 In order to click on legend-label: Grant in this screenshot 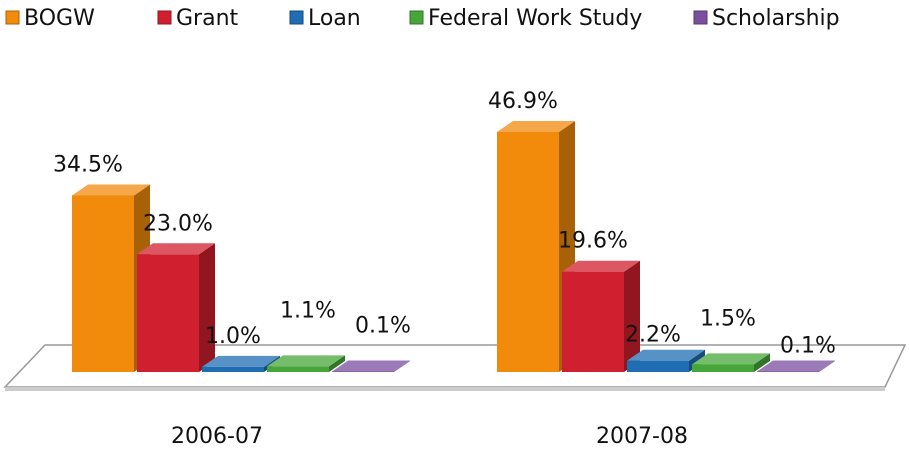, I will do `click(207, 18)`.